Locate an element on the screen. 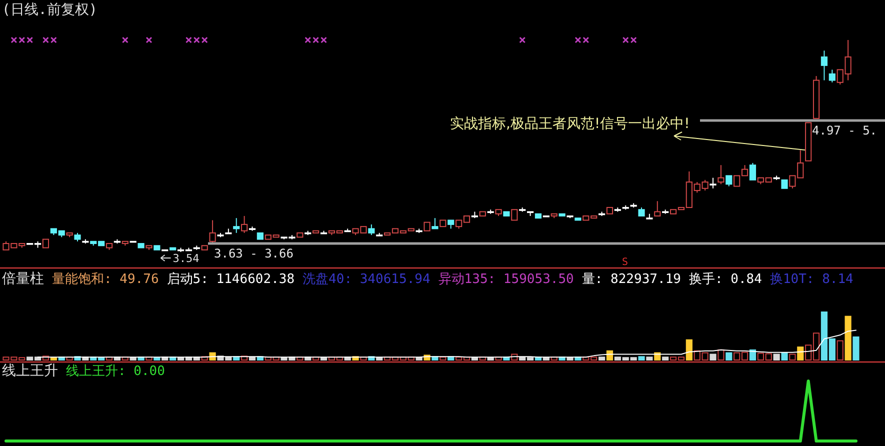 The height and width of the screenshot is (446, 885). annotation: 3.63 - 3.66 is located at coordinates (254, 253).